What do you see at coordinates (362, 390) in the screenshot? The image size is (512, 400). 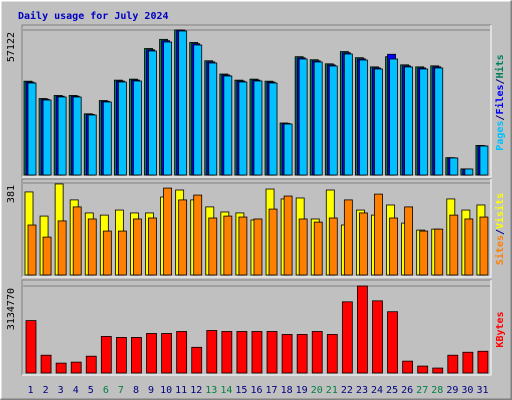 I see `x-tick-label: 23` at bounding box center [362, 390].